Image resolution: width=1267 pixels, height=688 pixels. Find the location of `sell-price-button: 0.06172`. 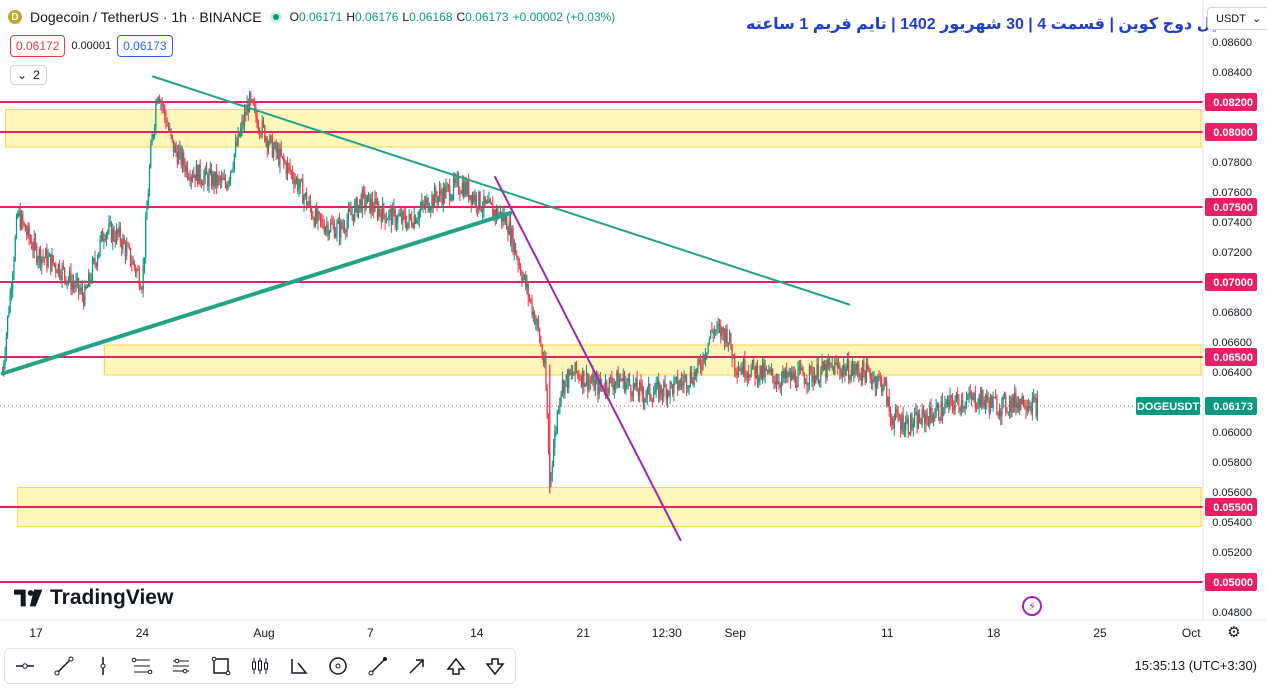

sell-price-button: 0.06172 is located at coordinates (38, 46).